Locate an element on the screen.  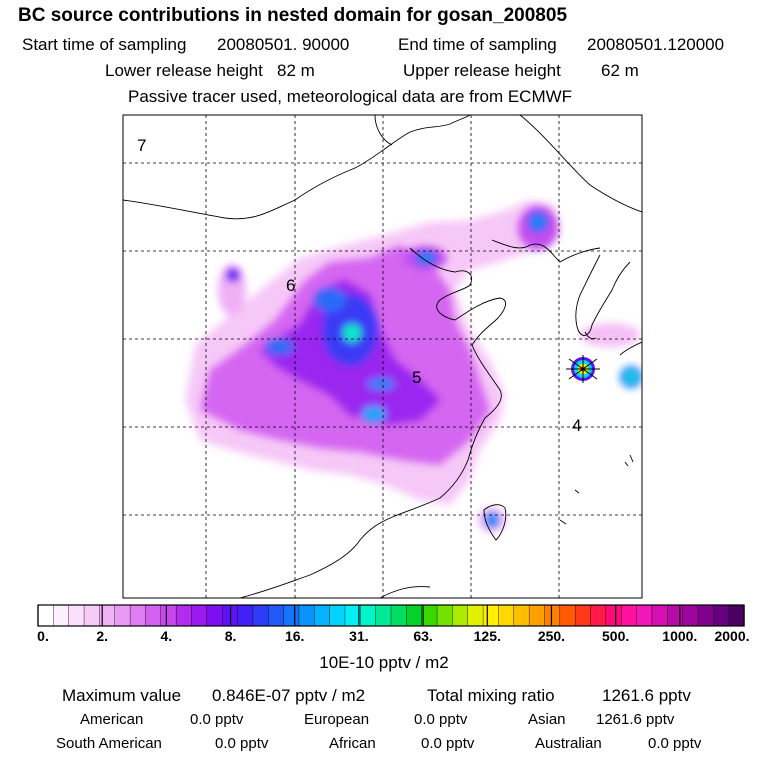
region-name-american: American is located at coordinates (112, 719).